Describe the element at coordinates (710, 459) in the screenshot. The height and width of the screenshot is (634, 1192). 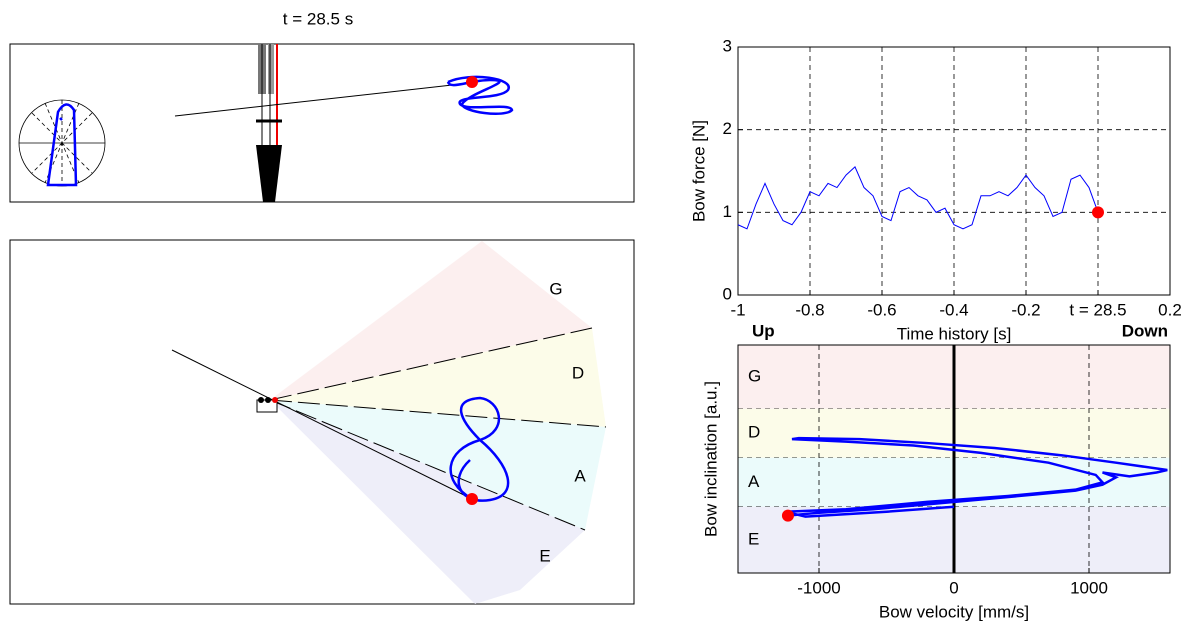
I see `y-axis-label: Bow inclination [a.u.]` at that location.